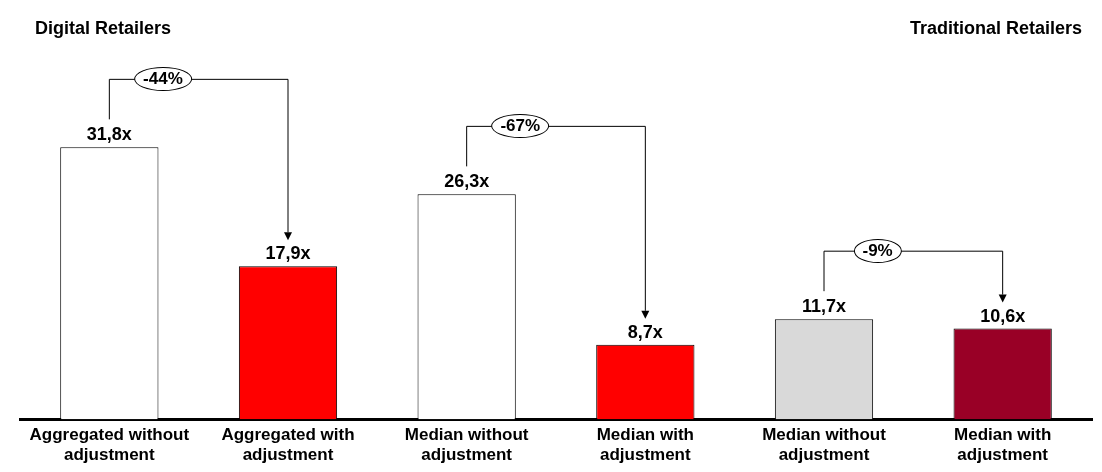  What do you see at coordinates (877, 251) in the screenshot?
I see `annotation: -9%` at bounding box center [877, 251].